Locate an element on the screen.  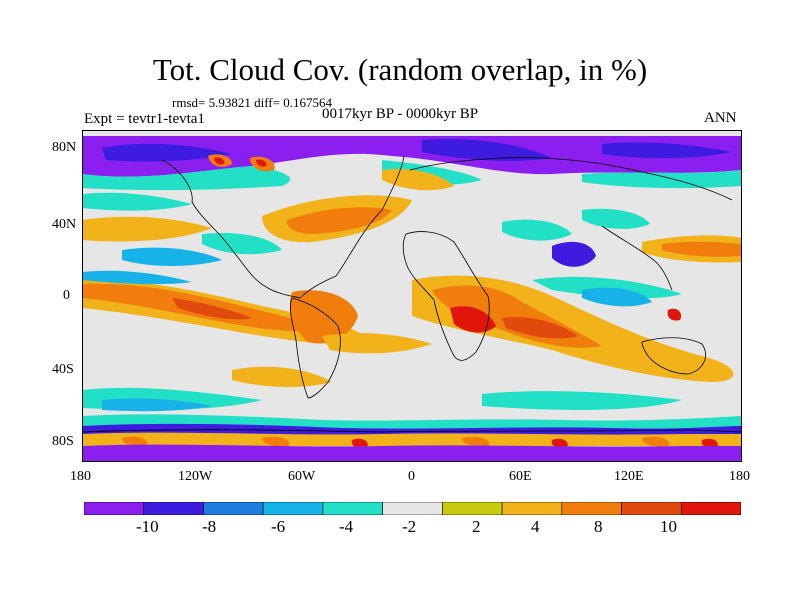
indian-ocean-red-streak is located at coordinates (540, 328).